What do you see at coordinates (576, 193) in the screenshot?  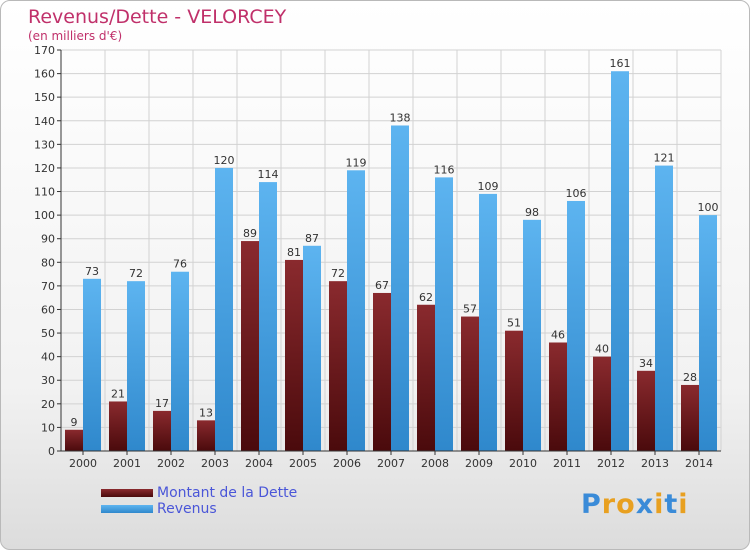 I see `data-label-revenus: 106` at bounding box center [576, 193].